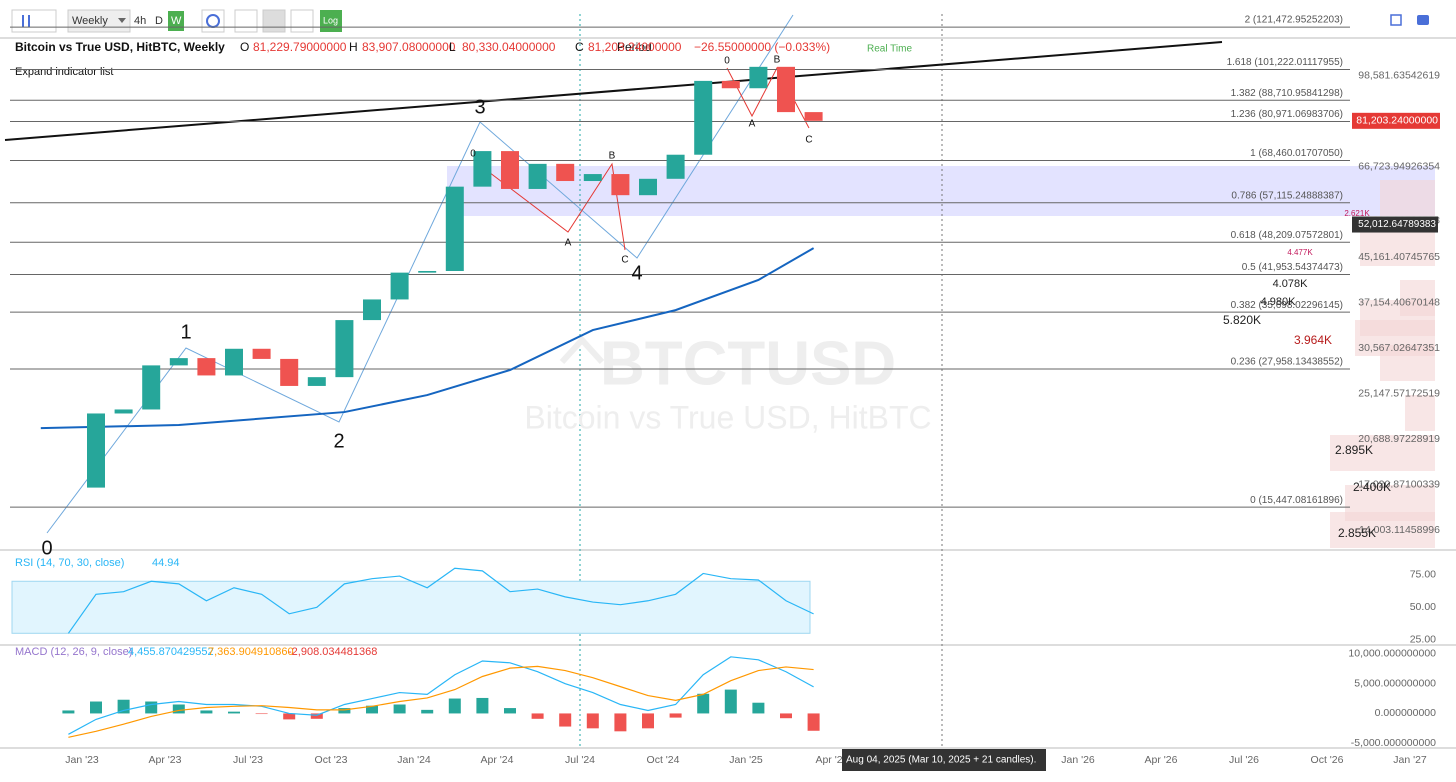 The width and height of the screenshot is (1456, 782). What do you see at coordinates (663, 760) in the screenshot?
I see `x-tick-label: Oct '24` at bounding box center [663, 760].